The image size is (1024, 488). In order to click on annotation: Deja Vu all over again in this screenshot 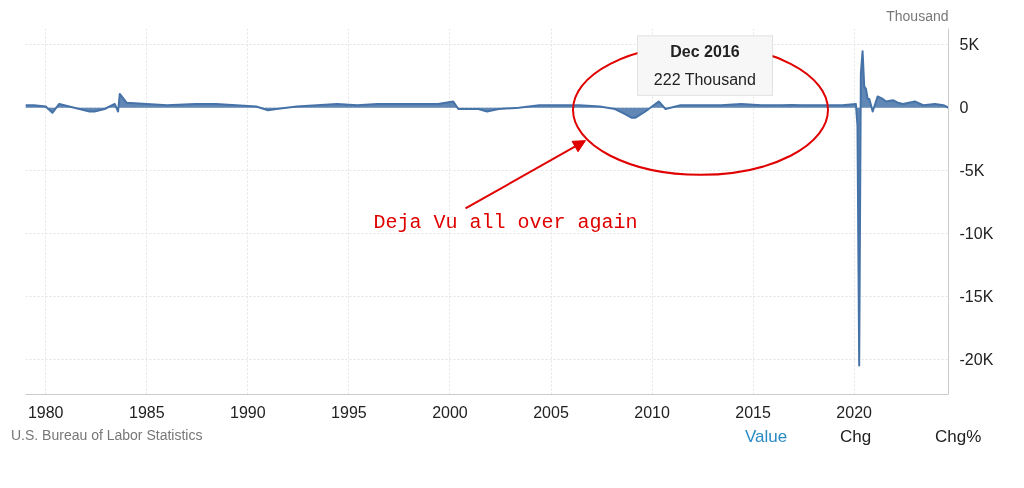, I will do `click(505, 223)`.